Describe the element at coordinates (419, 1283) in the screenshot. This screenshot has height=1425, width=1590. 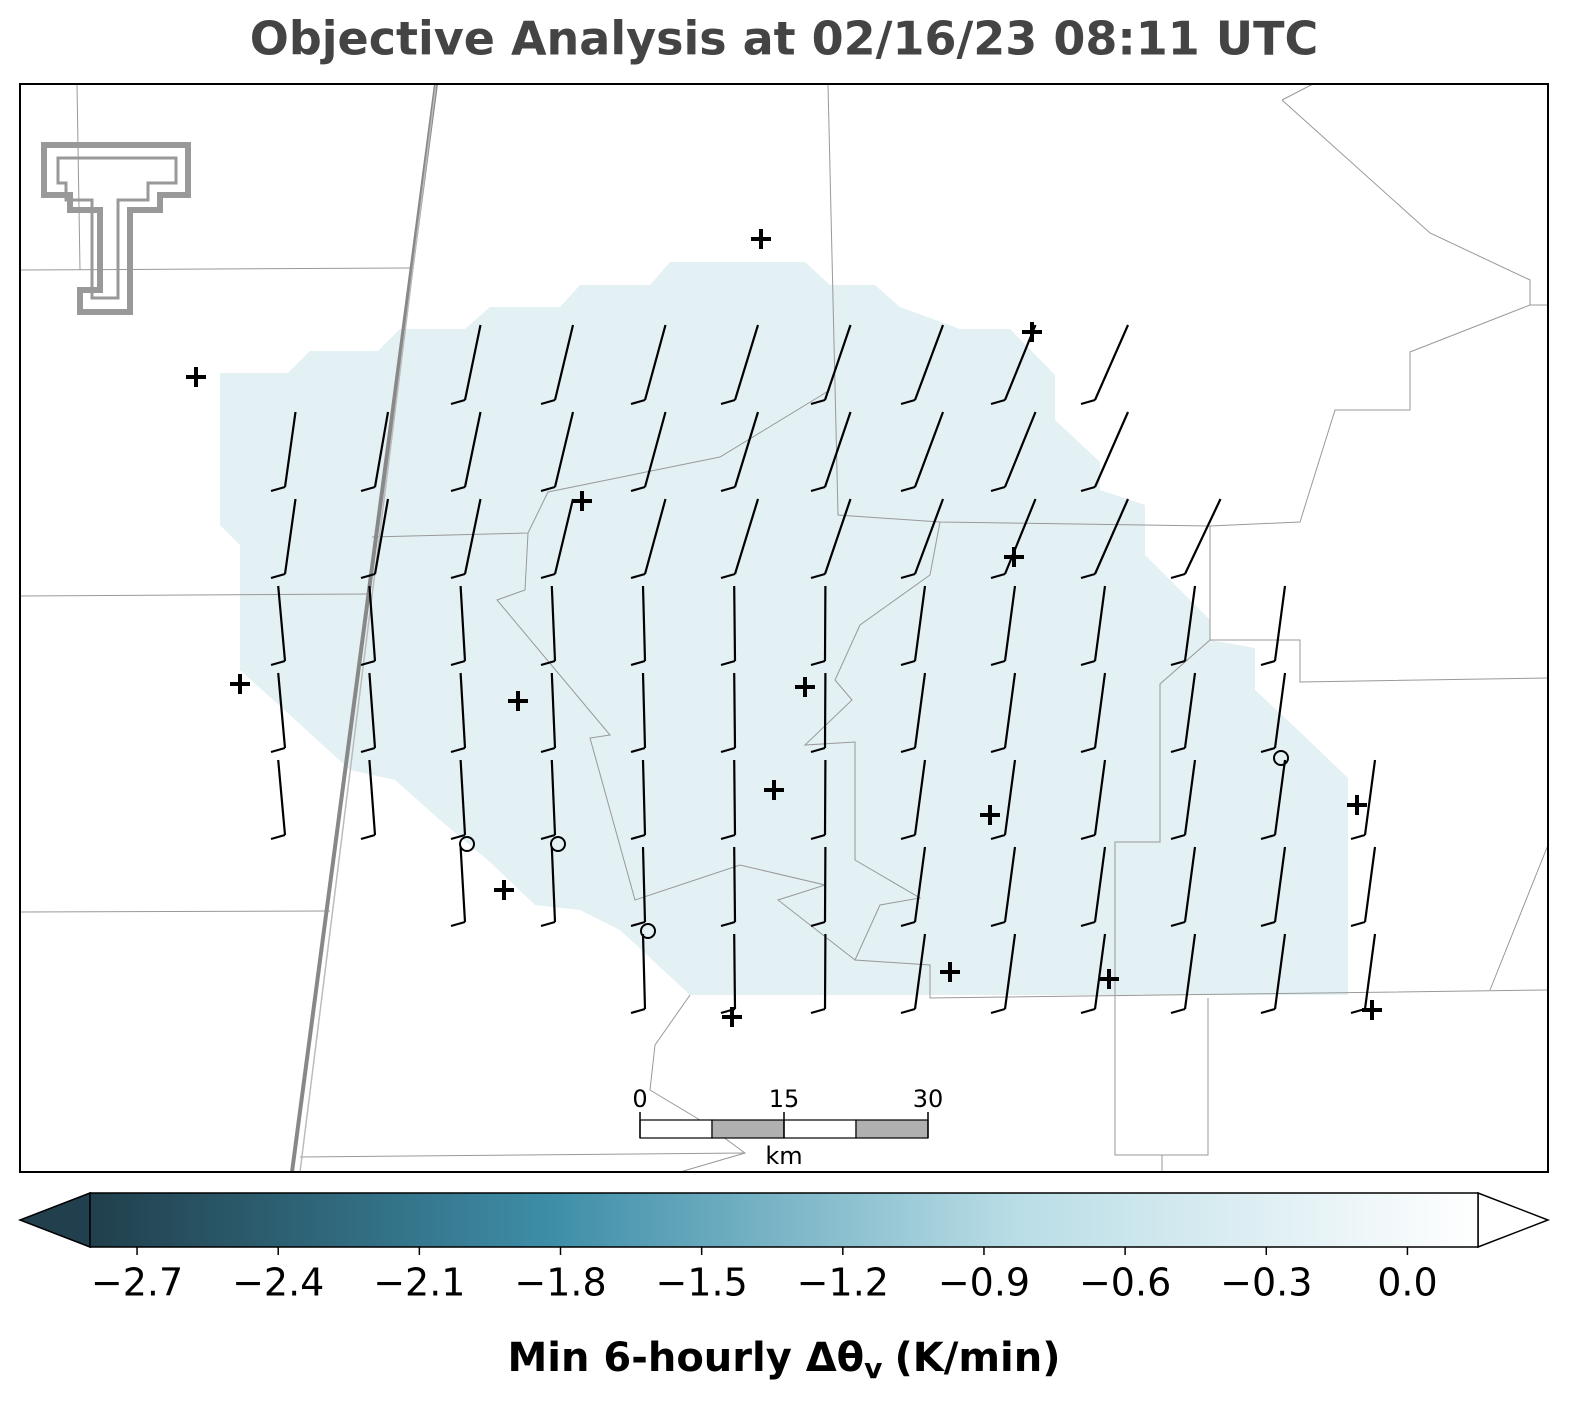
I see `colorbar-tick-label: −2.1` at that location.